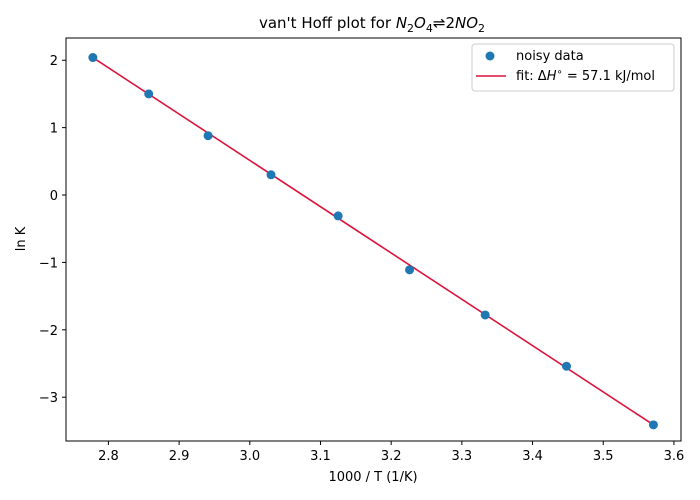 Image resolution: width=700 pixels, height=500 pixels. I want to click on title-sub1: 2, so click(410, 28).